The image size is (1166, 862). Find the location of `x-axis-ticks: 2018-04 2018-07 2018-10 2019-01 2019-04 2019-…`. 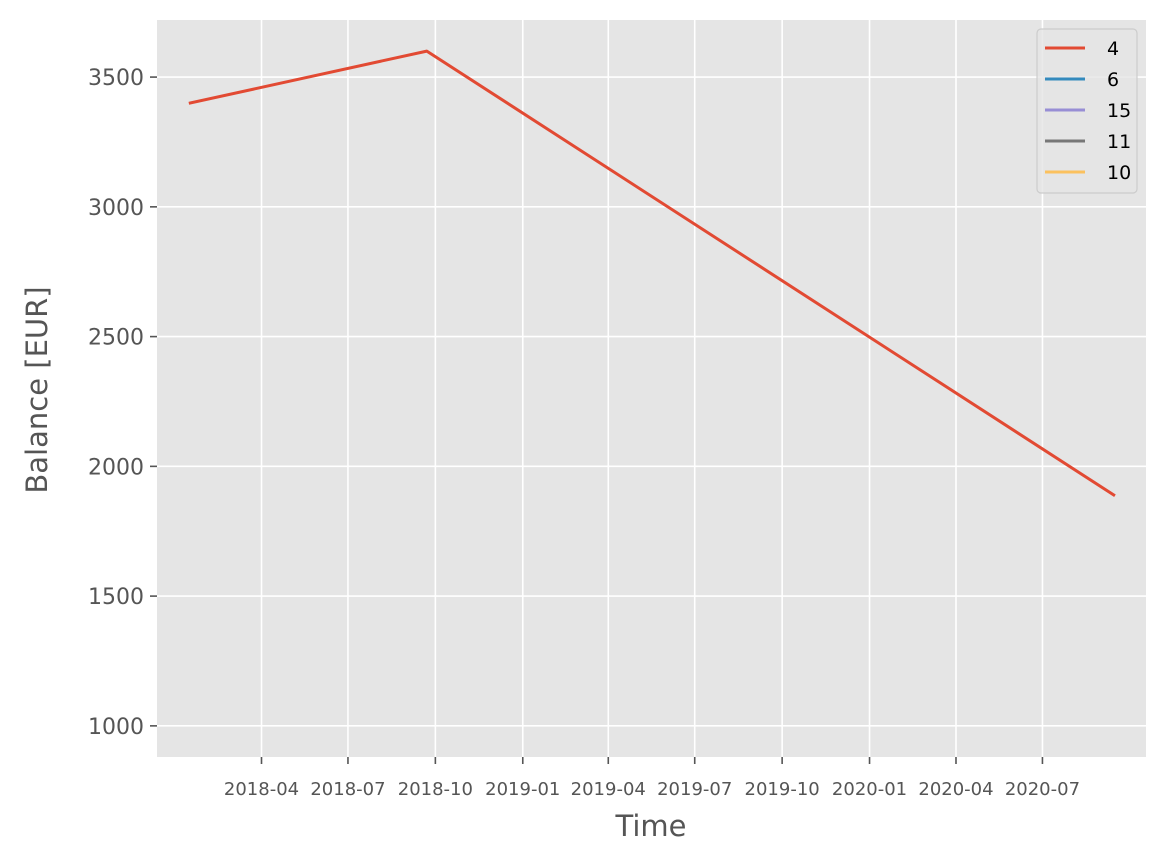

x-axis-ticks: 2018-04 2018-07 2018-10 2019-01 2019-04 2019-… is located at coordinates (652, 778).